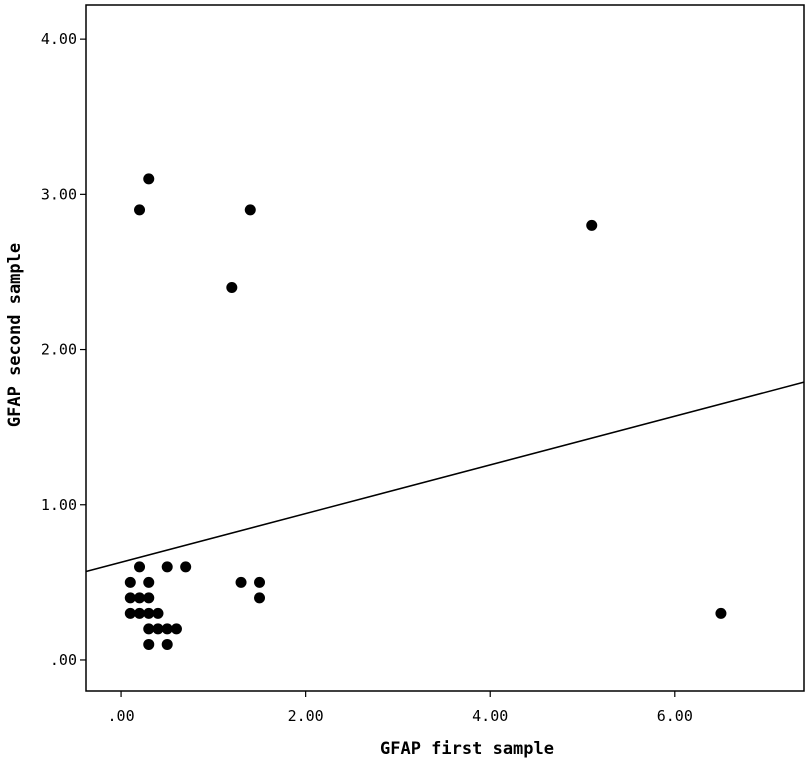  Describe the element at coordinates (15, 335) in the screenshot. I see `y-axis-title: GFAP second sample` at that location.